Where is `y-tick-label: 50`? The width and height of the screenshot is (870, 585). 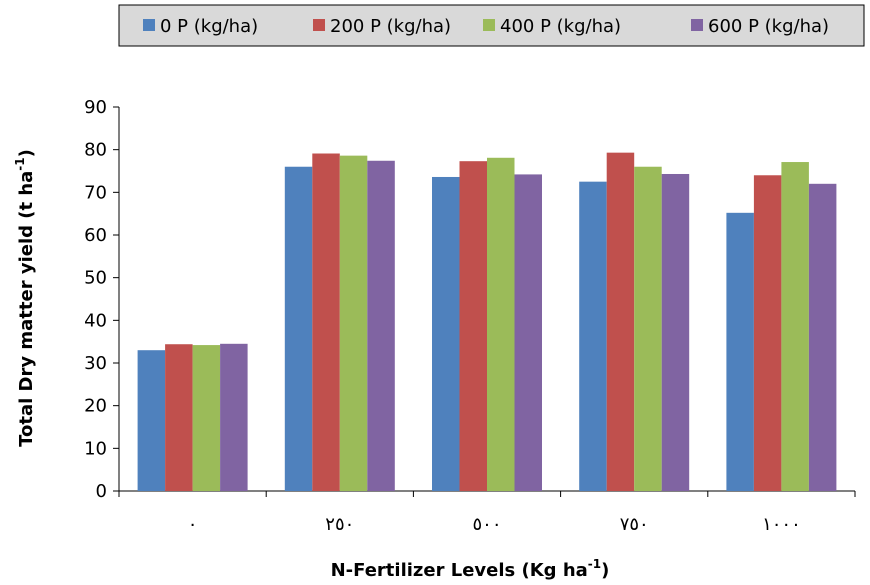
y-tick-label: 50 is located at coordinates (95, 278).